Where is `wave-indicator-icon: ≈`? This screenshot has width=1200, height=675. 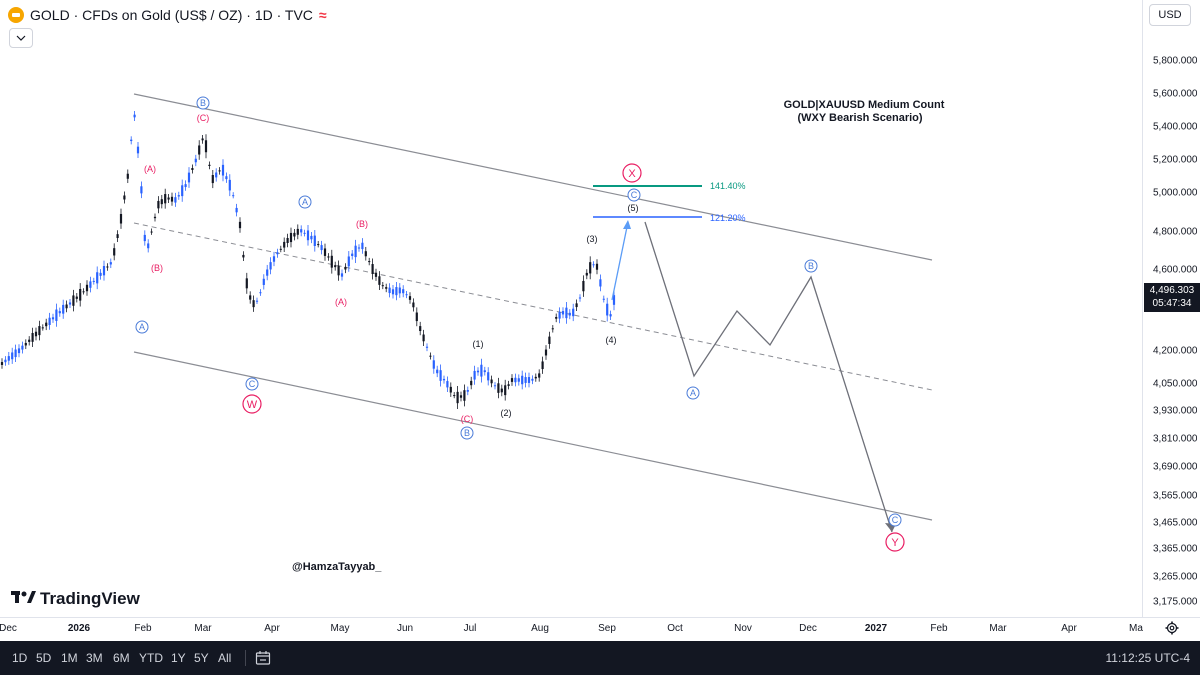
wave-indicator-icon: ≈ is located at coordinates (322, 15).